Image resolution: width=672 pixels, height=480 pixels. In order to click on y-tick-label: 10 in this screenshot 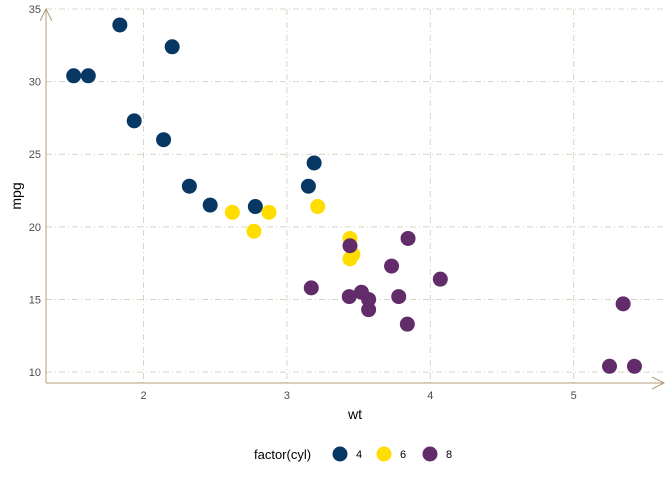, I will do `click(35, 373)`.